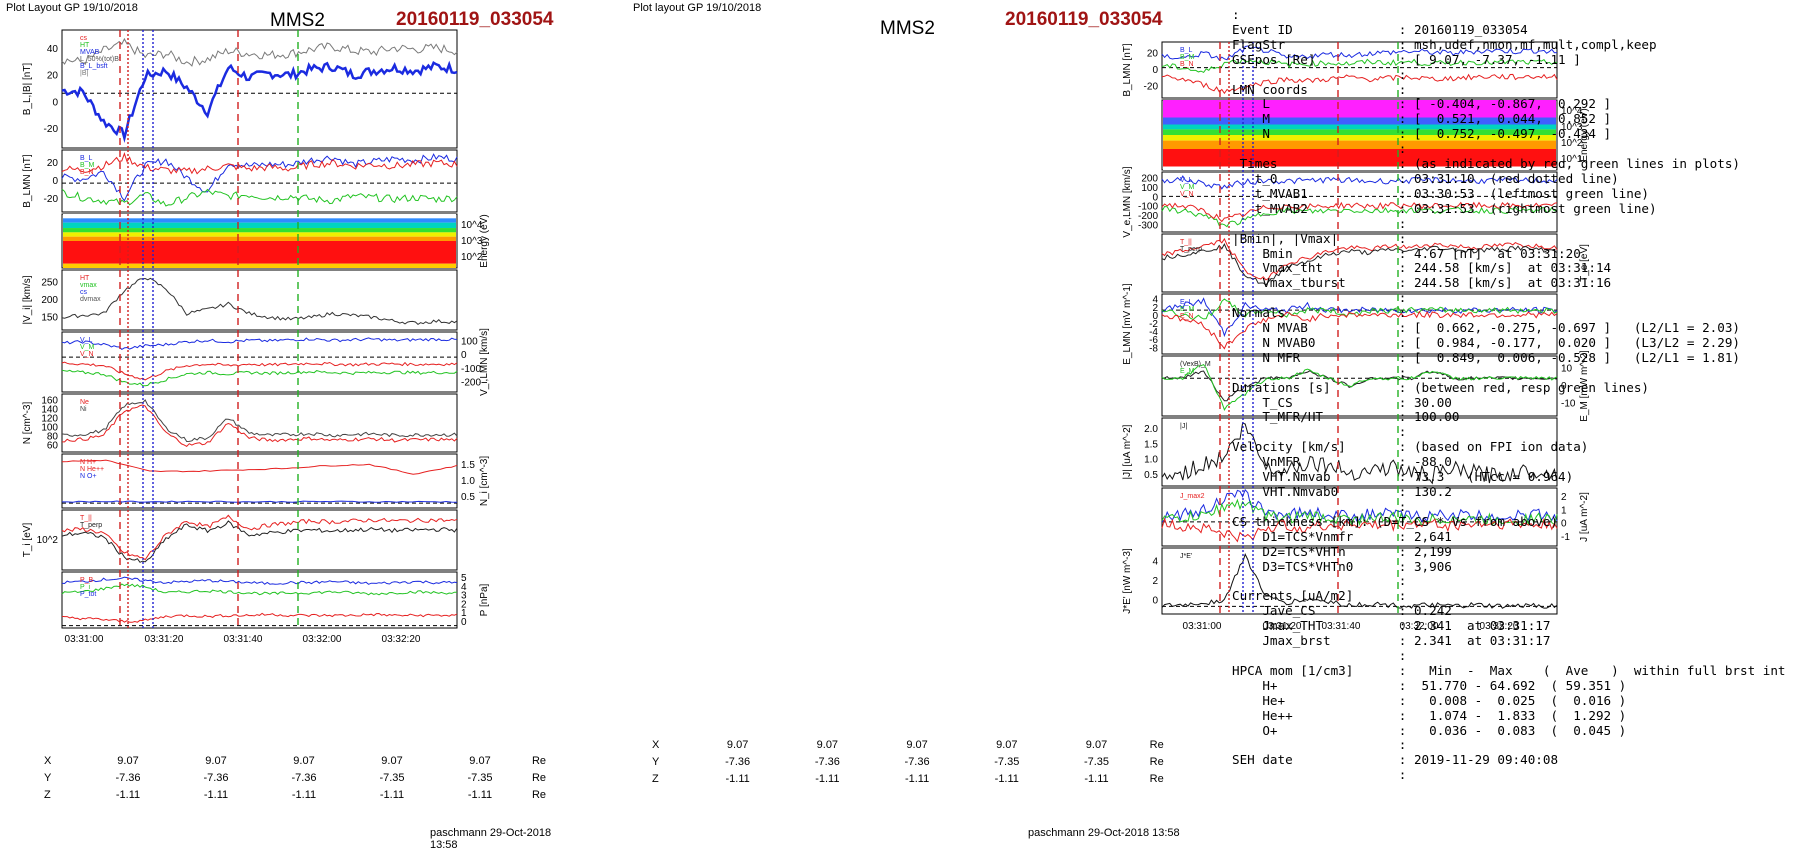 This screenshot has height=851, width=1804. Describe the element at coordinates (1151, 429) in the screenshot. I see `panel-ytick: 2.0` at that location.